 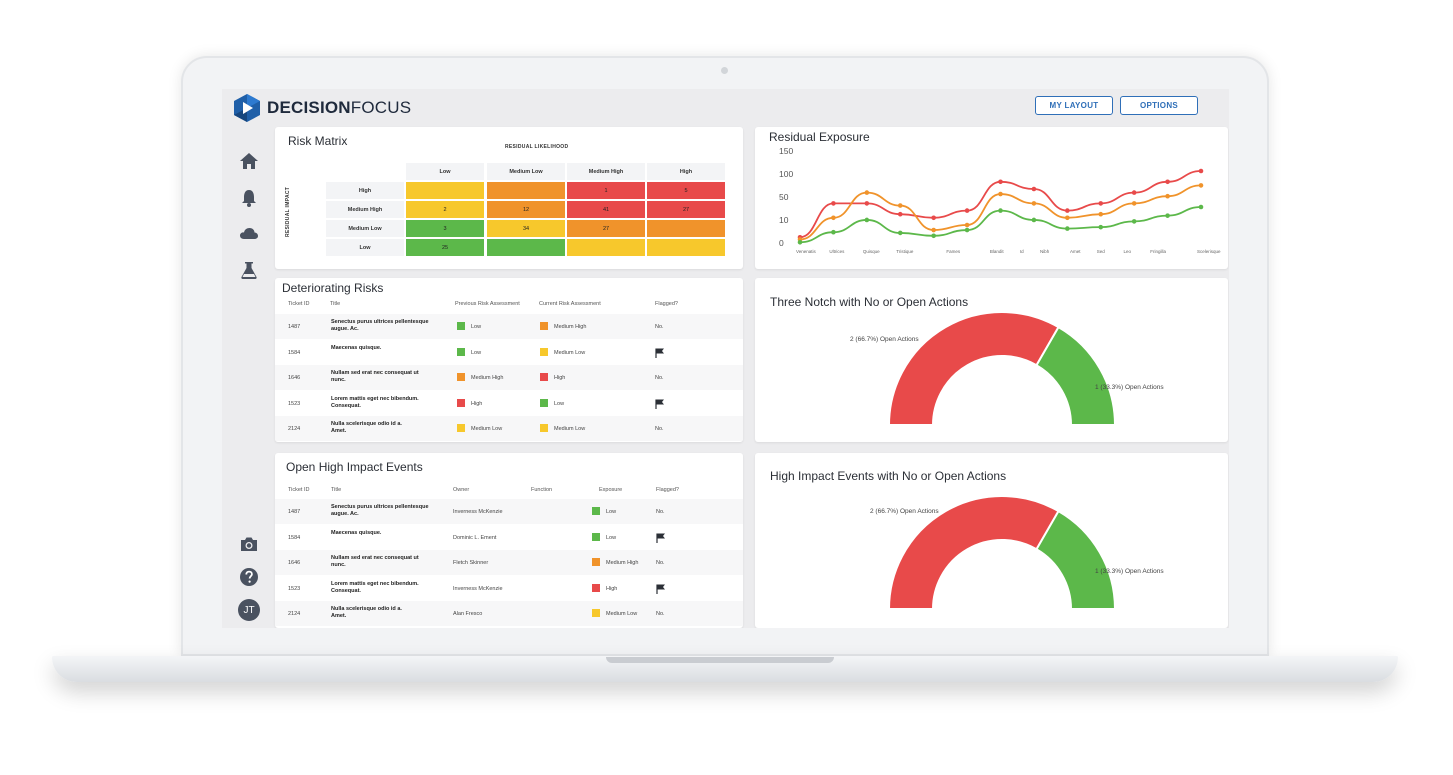 I want to click on event-title: Nulla scelerisque odio id a., so click(x=366, y=609).